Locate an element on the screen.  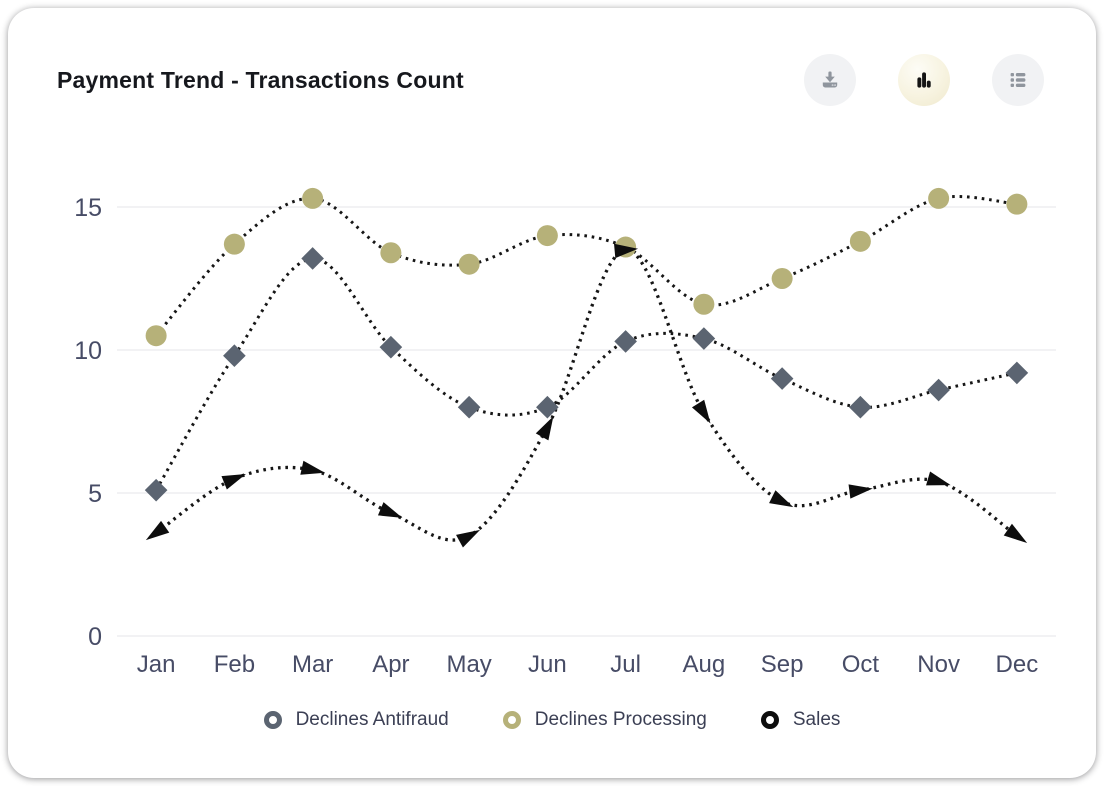
legend-item-declines-processing: Declines Processing is located at coordinates (604, 720).